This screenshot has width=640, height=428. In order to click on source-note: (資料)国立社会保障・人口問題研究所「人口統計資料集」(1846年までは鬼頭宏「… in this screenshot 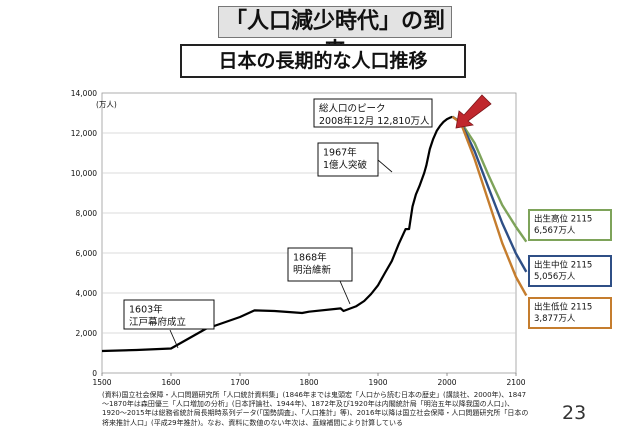, I will do `click(322, 409)`.